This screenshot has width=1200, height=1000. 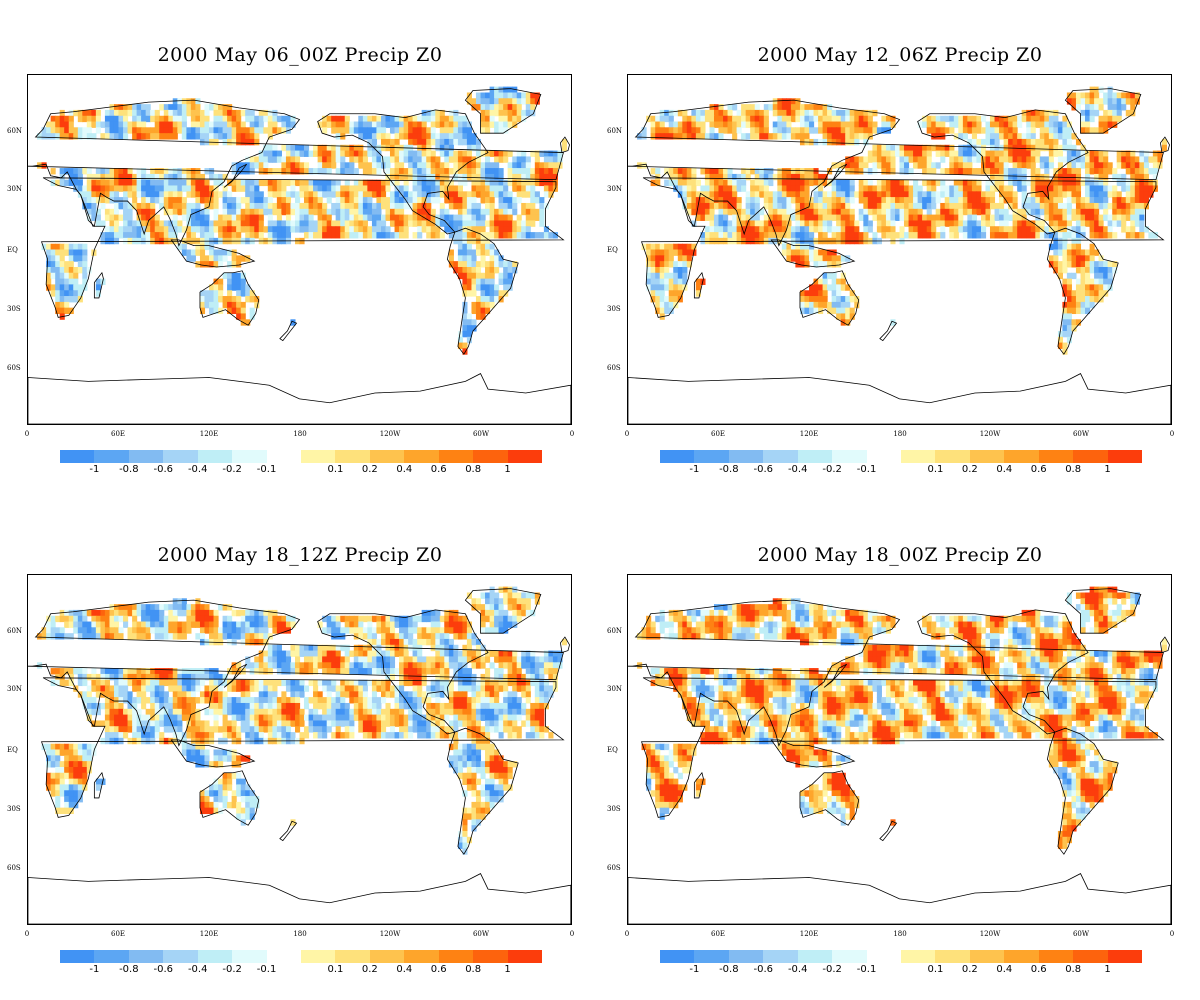 I want to click on samerica-coastline, so click(x=1082, y=291).